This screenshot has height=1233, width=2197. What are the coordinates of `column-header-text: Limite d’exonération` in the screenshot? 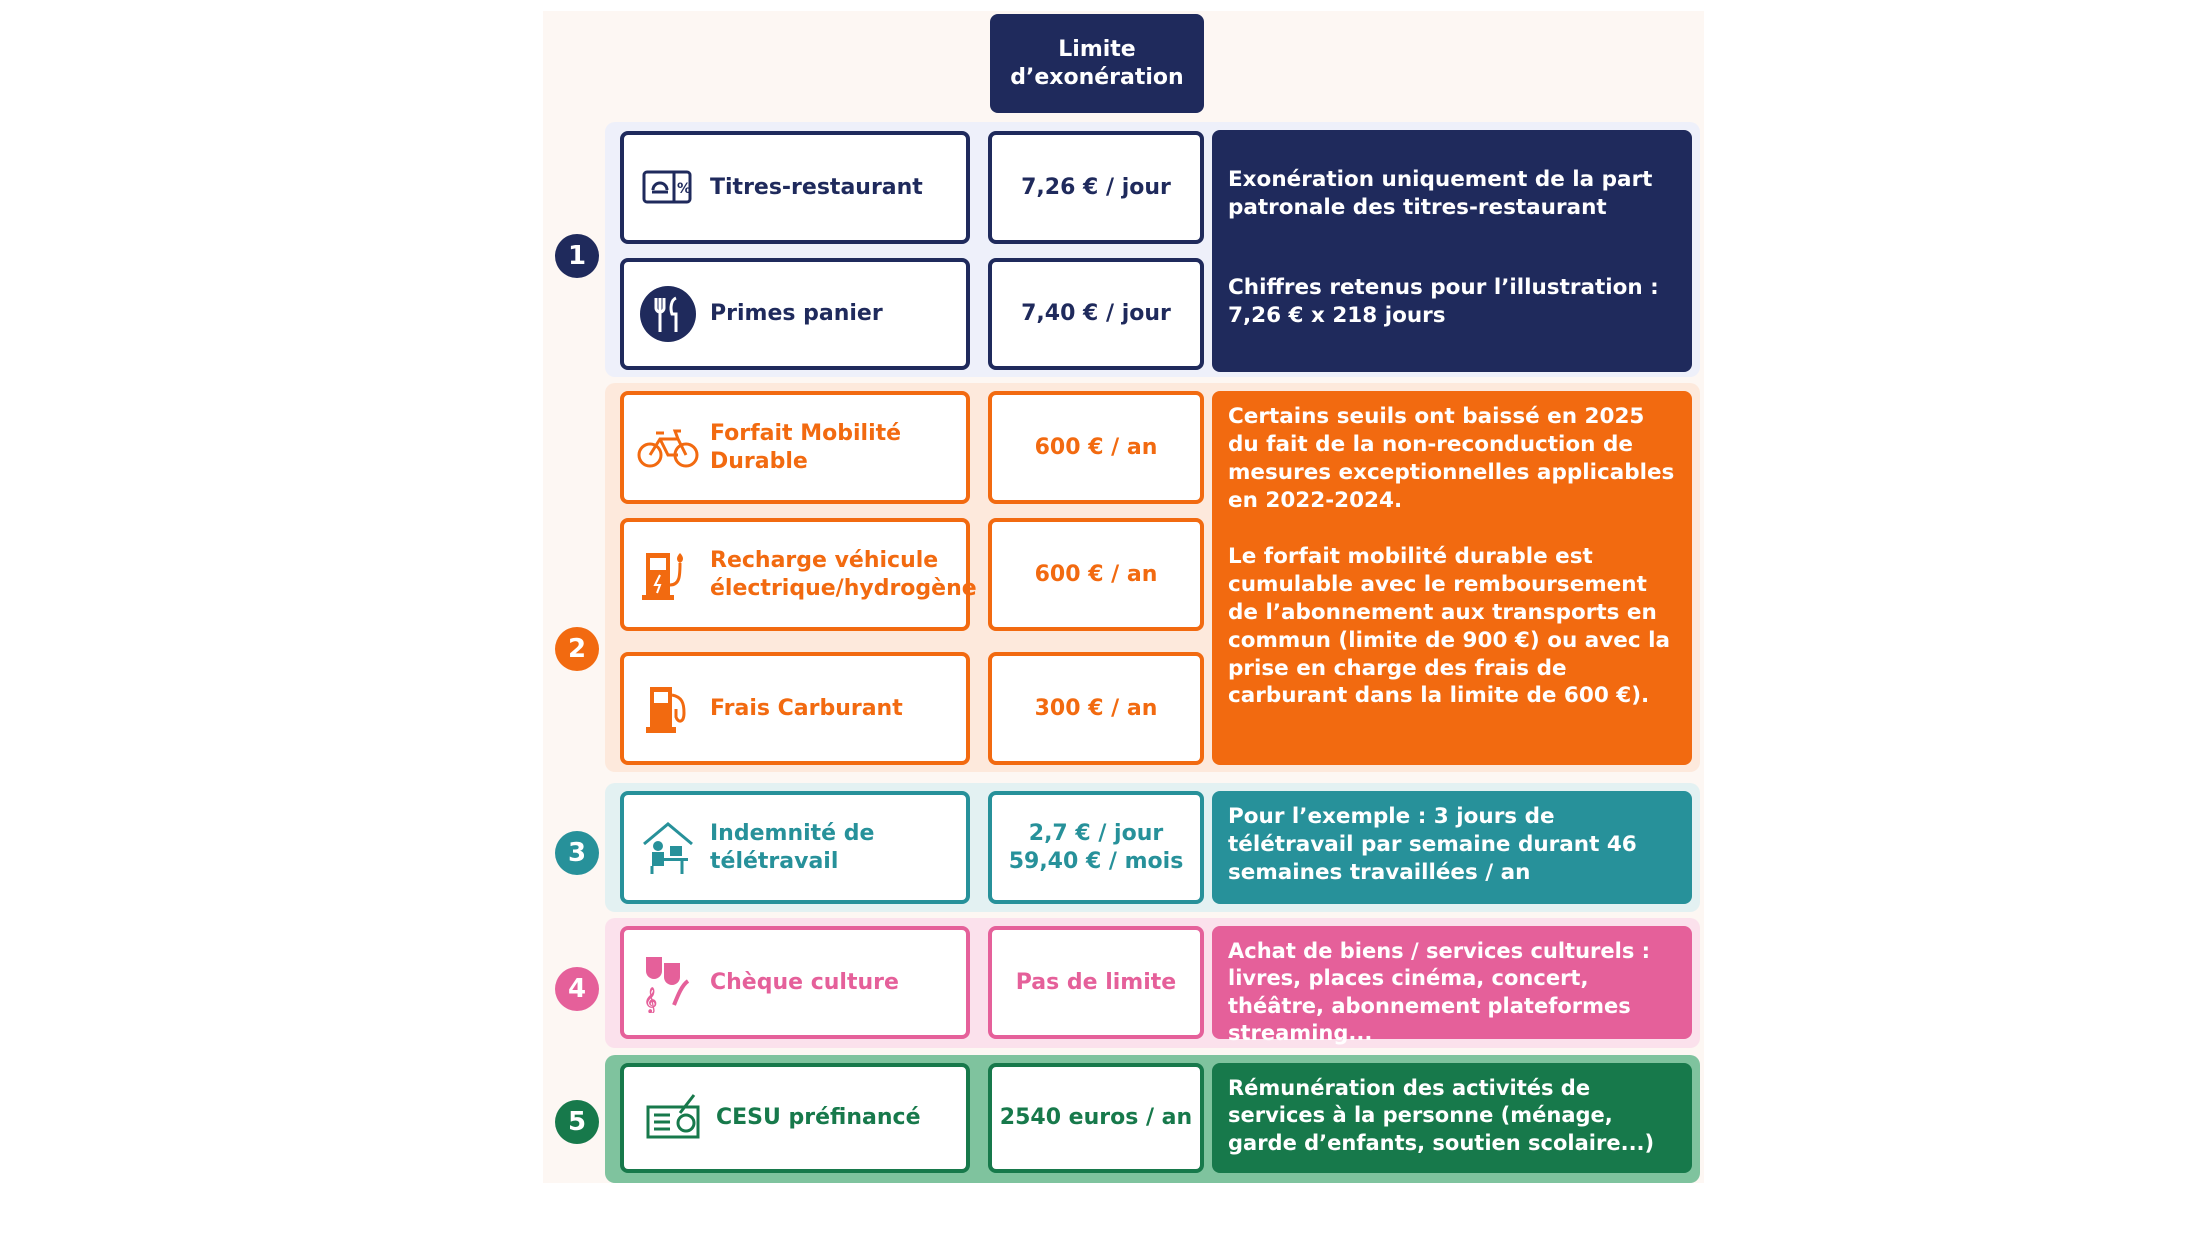 It's located at (1097, 63).